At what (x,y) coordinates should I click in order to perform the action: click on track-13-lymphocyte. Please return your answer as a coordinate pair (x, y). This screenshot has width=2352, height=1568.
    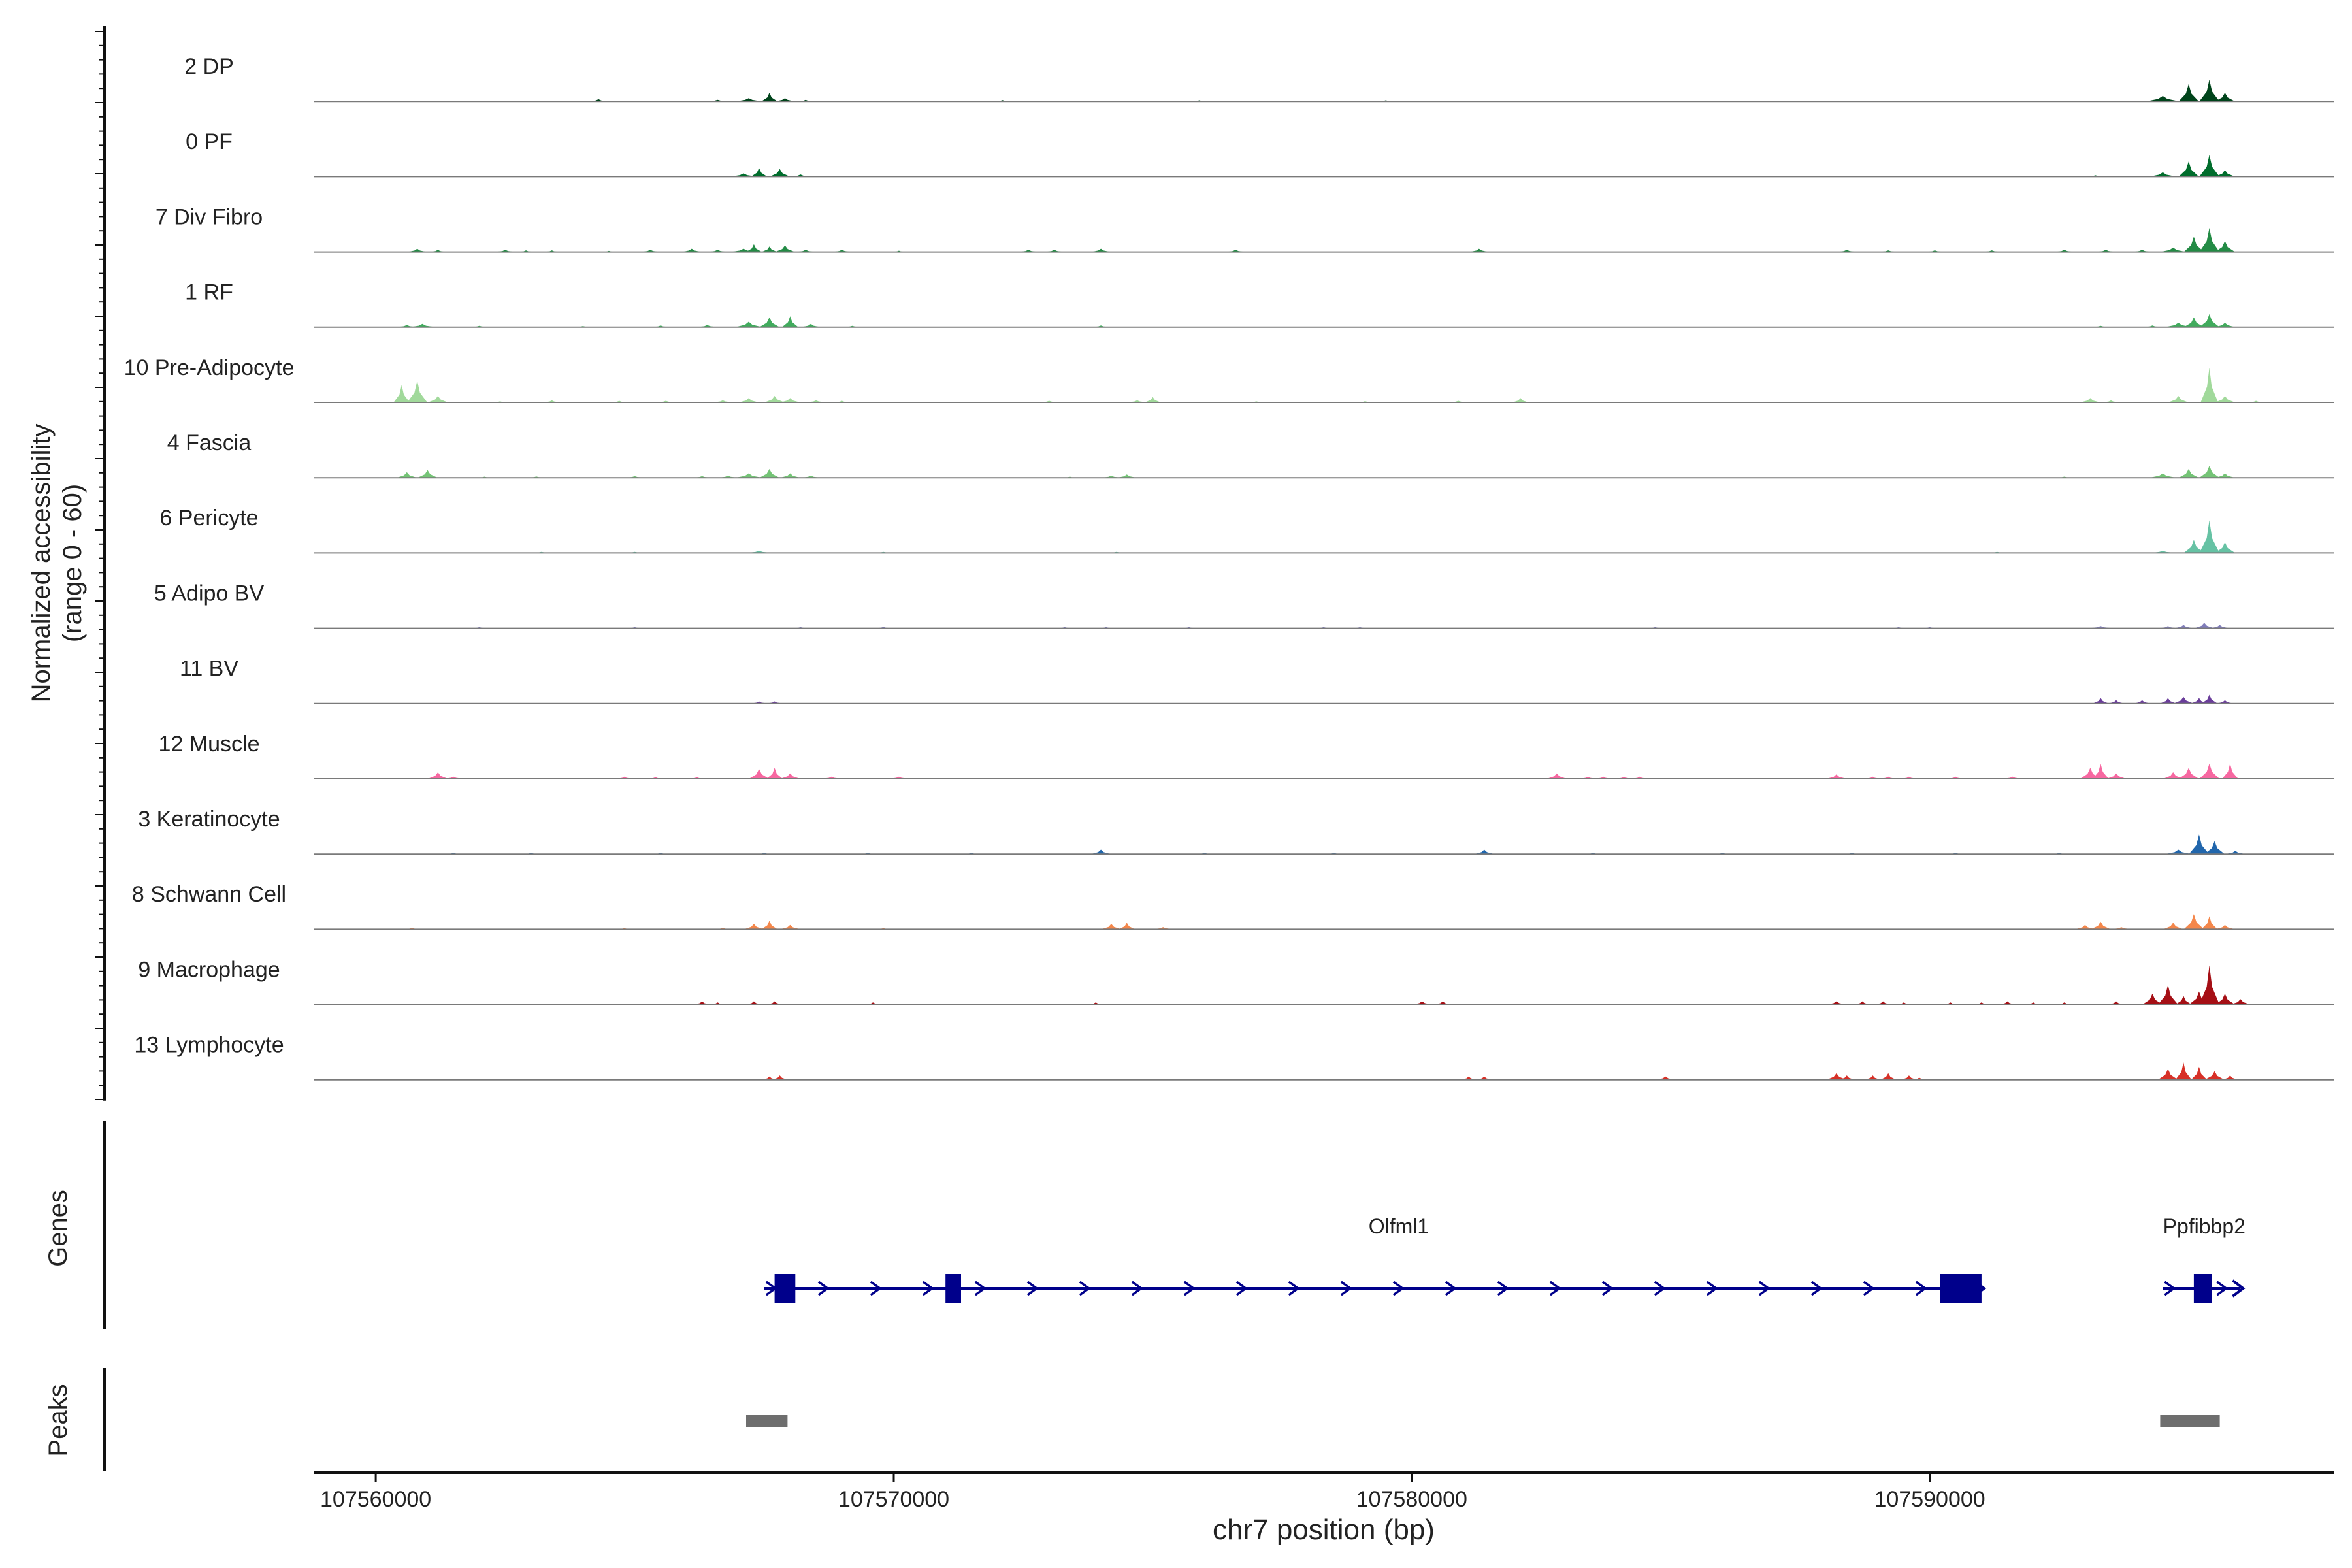
    Looking at the image, I should click on (1324, 1071).